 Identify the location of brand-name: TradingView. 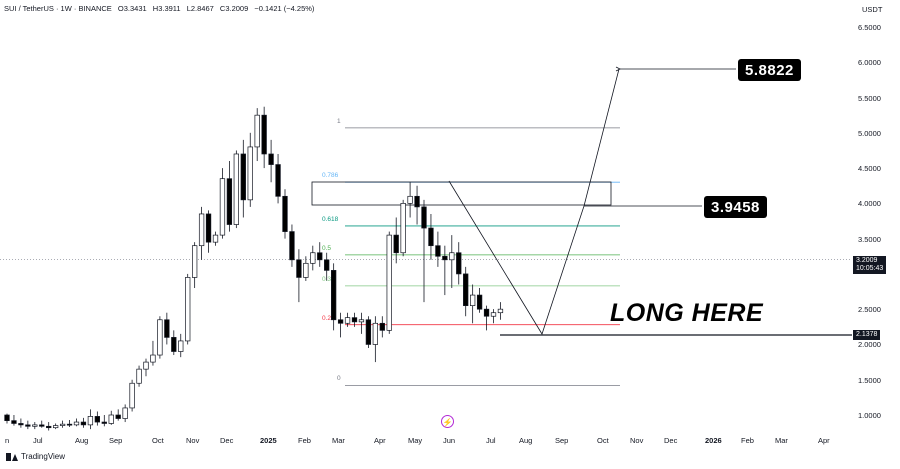
(43, 456).